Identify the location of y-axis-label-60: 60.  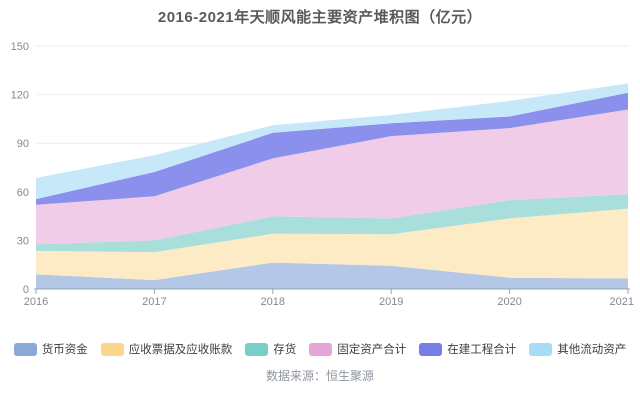
(23, 193).